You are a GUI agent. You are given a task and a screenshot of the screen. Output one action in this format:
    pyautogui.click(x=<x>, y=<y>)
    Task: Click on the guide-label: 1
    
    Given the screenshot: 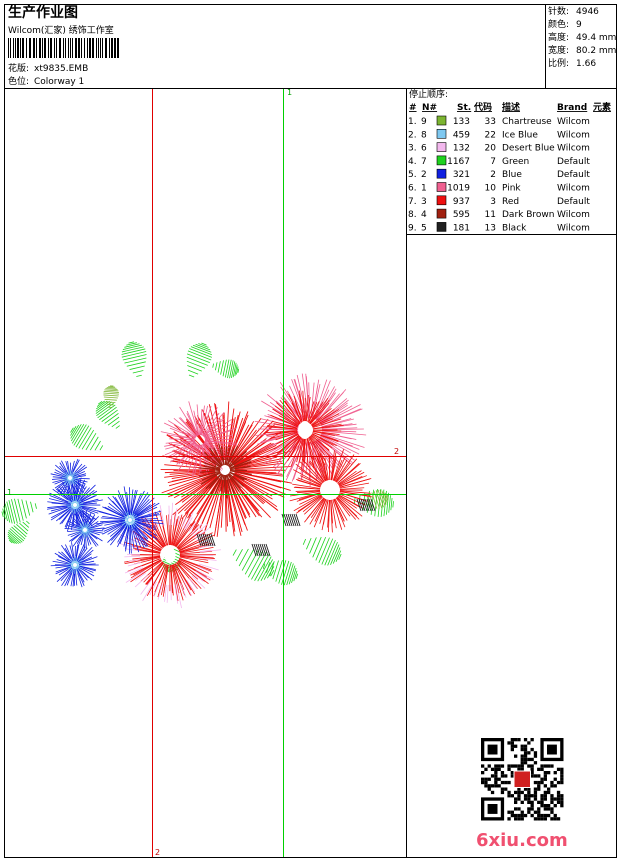 What is the action you would take?
    pyautogui.click(x=9, y=492)
    